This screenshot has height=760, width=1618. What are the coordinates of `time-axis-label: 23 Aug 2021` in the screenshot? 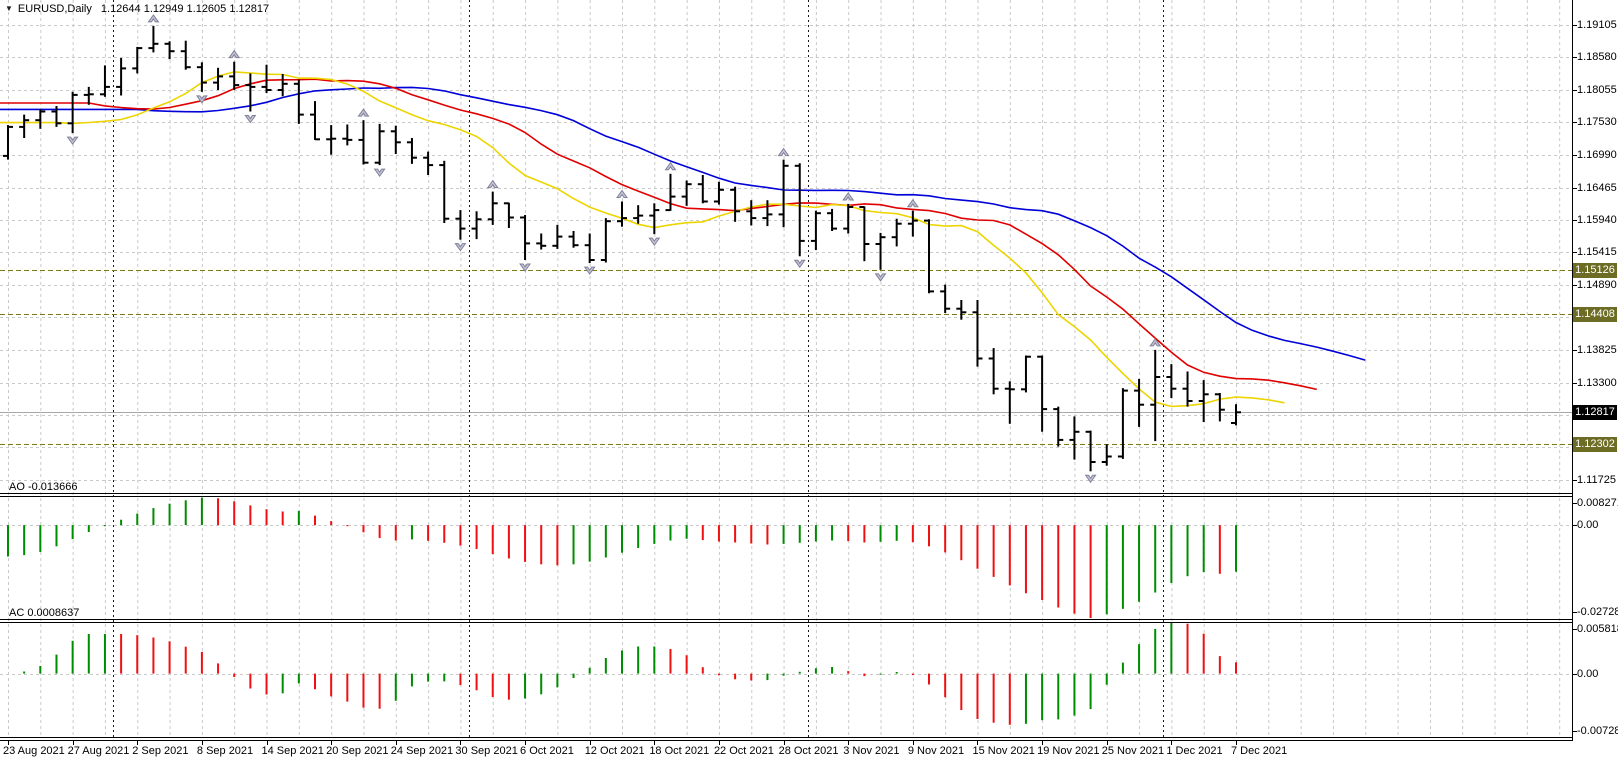 It's located at (34, 751).